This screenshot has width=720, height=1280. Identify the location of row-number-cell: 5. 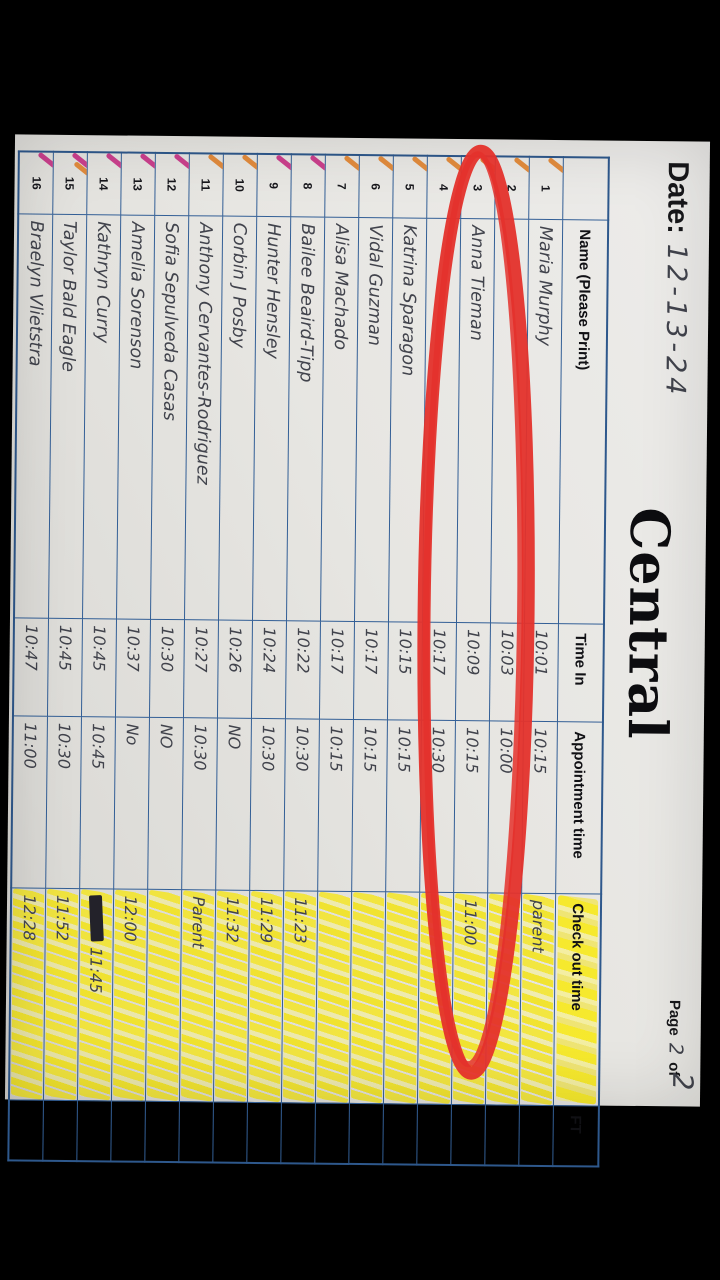
(410, 187).